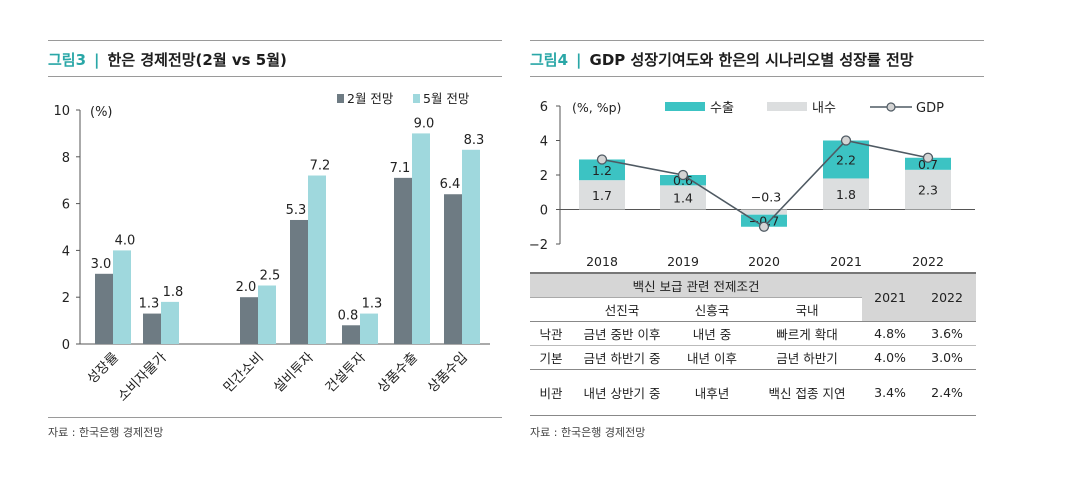 This screenshot has height=488, width=1066. I want to click on data-label: 4.0, so click(125, 240).